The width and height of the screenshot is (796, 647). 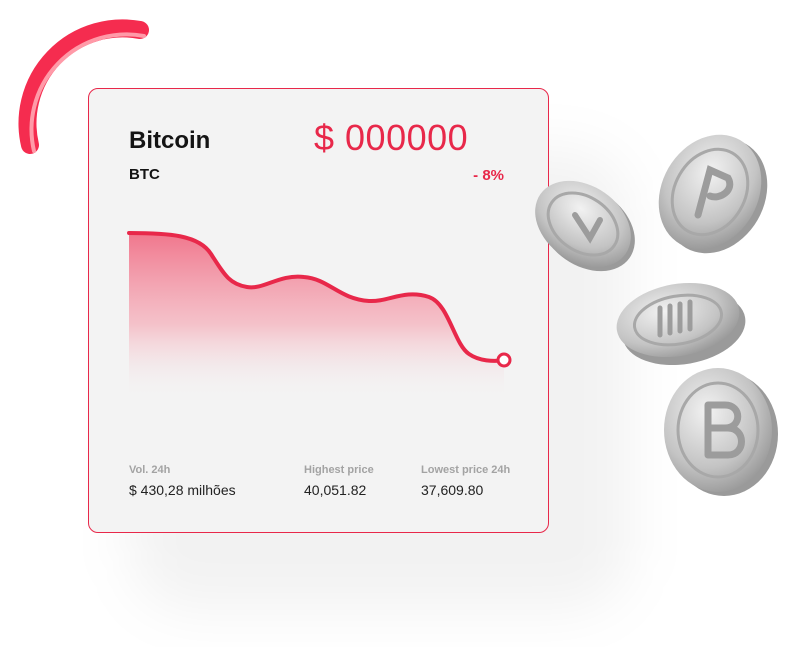 What do you see at coordinates (504, 360) in the screenshot?
I see `chart-endpoint-marker` at bounding box center [504, 360].